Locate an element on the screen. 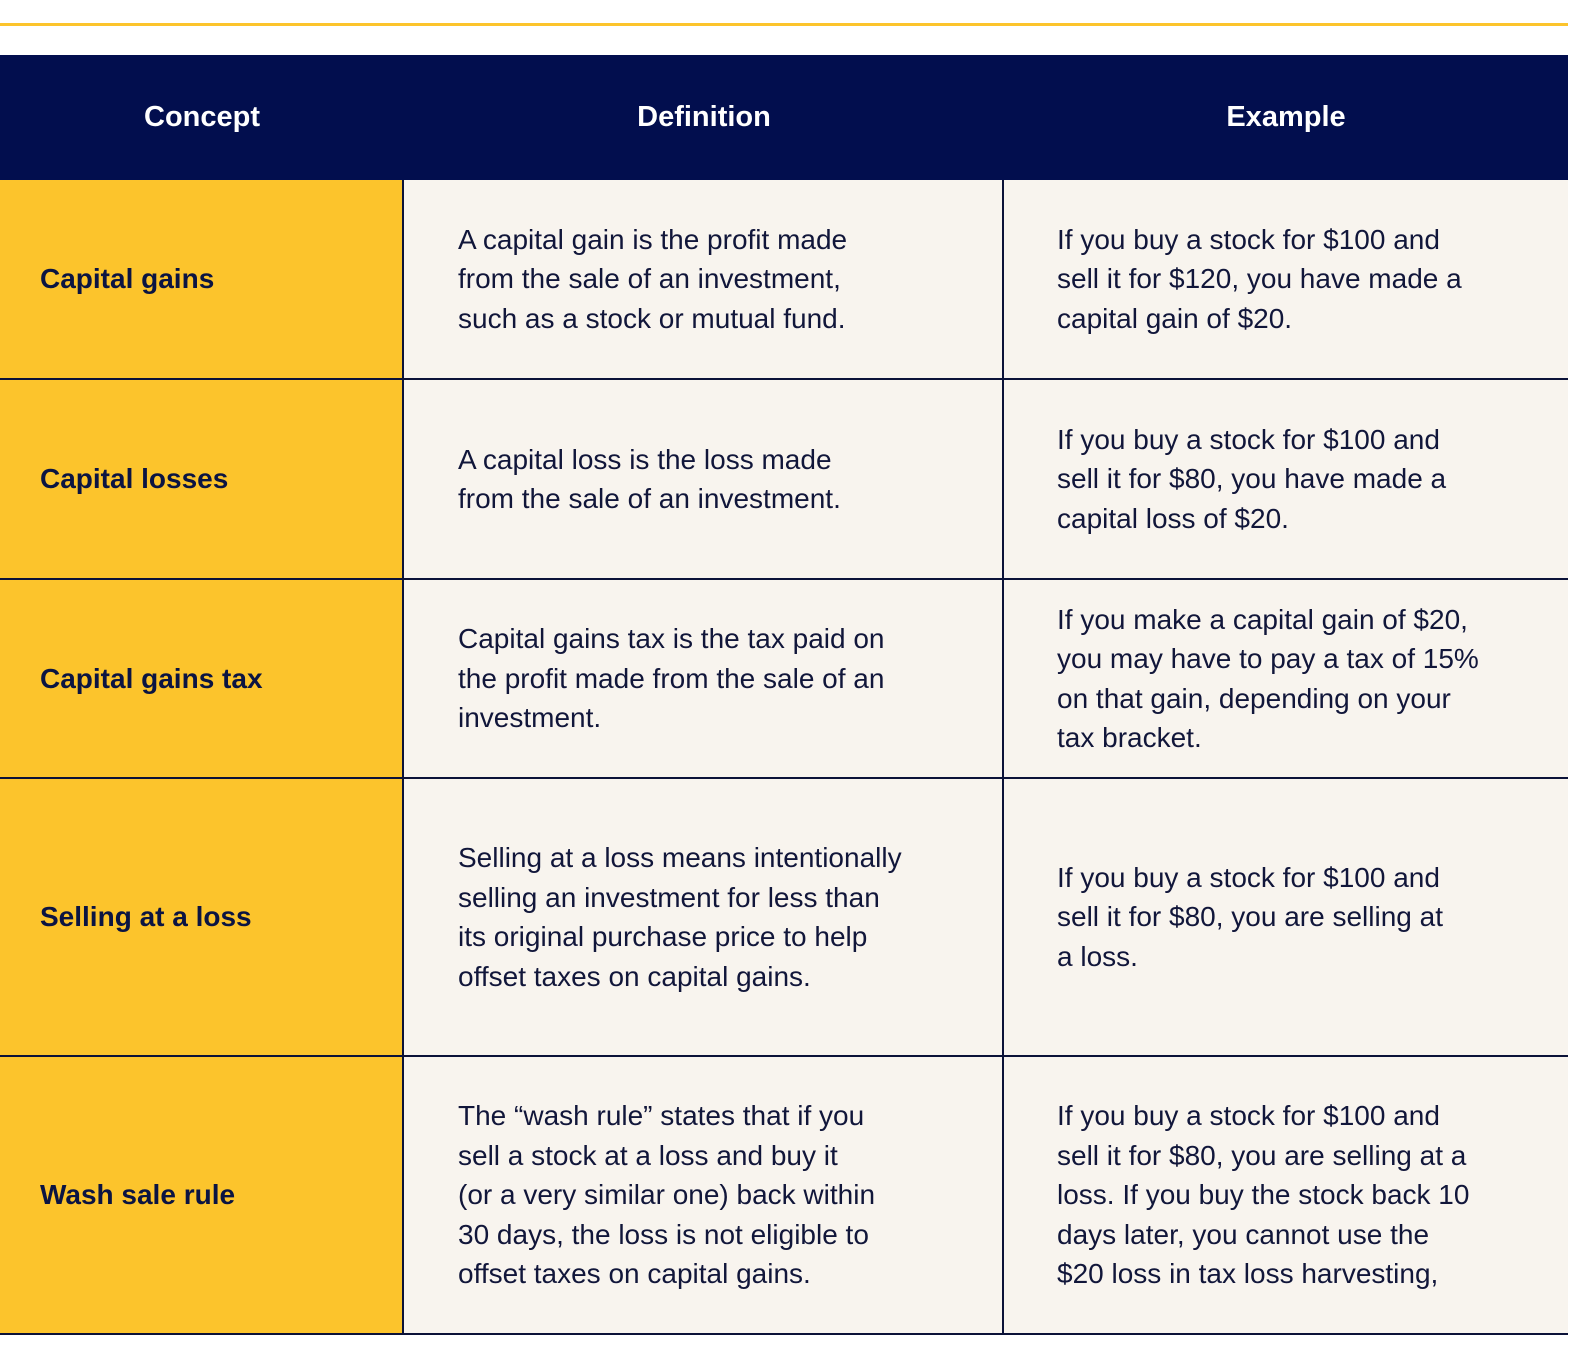 Image resolution: width=1588 pixels, height=1354 pixels. concept-cell: Wash sale rule is located at coordinates (202, 1195).